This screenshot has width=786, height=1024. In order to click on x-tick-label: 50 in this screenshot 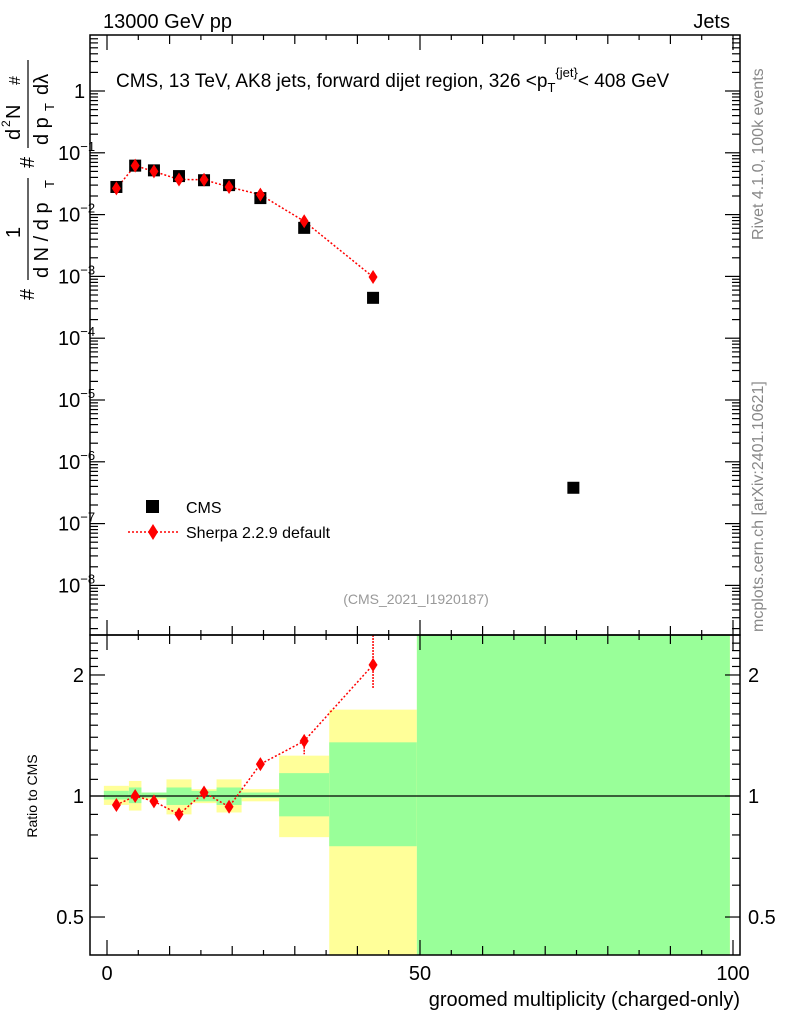, I will do `click(420, 974)`.